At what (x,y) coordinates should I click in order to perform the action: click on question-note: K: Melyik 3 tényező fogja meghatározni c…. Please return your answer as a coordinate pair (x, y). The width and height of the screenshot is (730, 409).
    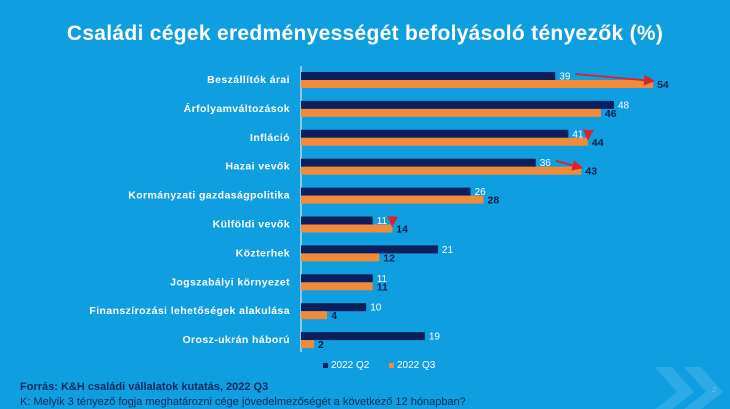
    Looking at the image, I should click on (243, 402).